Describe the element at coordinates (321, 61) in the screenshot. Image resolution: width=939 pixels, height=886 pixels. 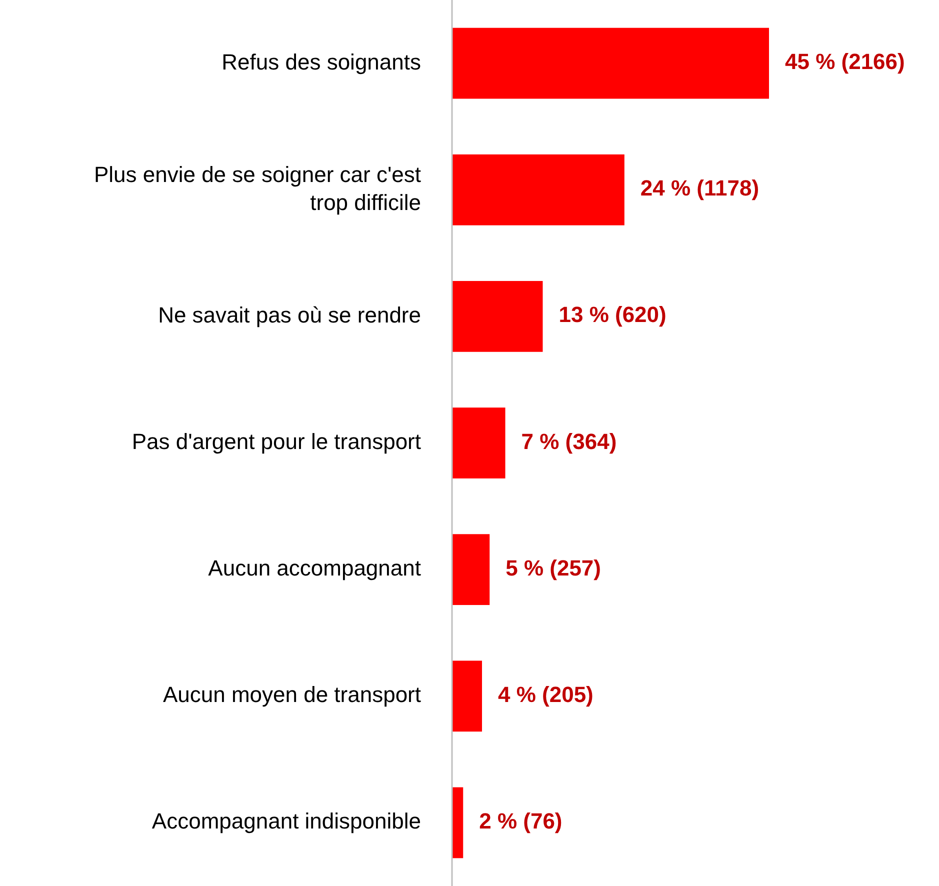
I see `y-tick-label: Refus des soignants` at that location.